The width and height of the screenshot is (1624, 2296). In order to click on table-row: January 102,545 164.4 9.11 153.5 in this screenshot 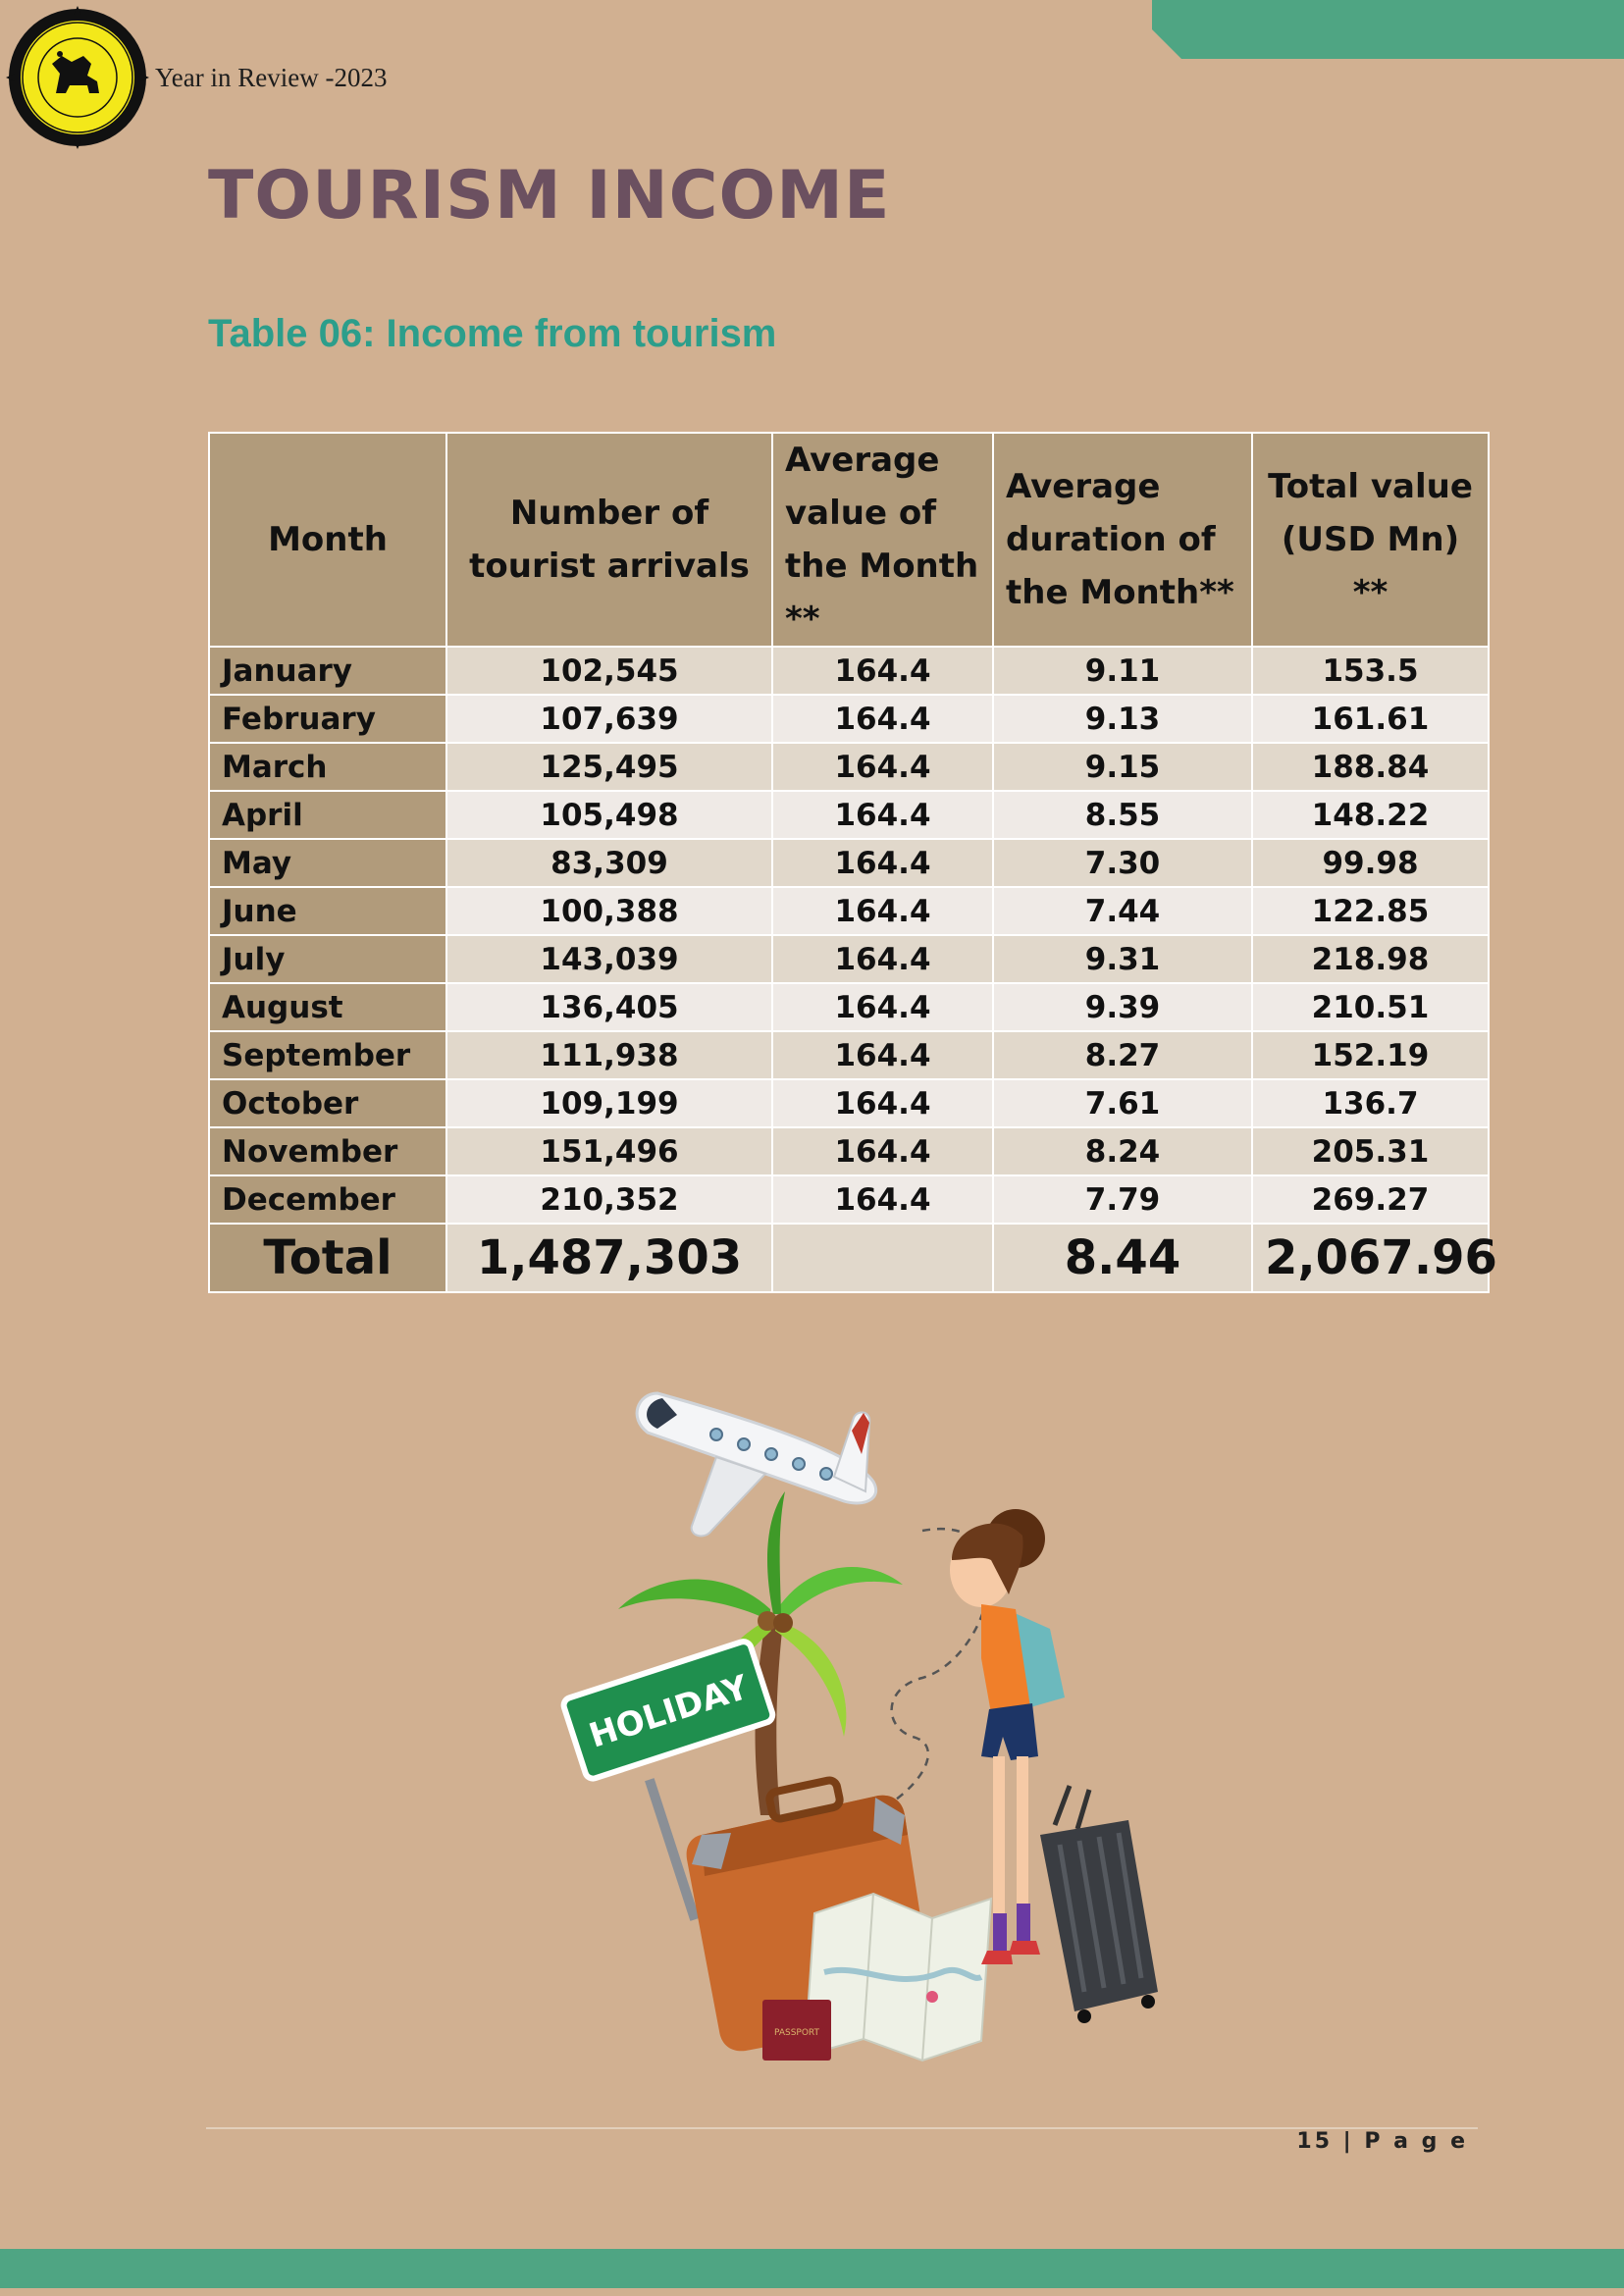, I will do `click(849, 671)`.